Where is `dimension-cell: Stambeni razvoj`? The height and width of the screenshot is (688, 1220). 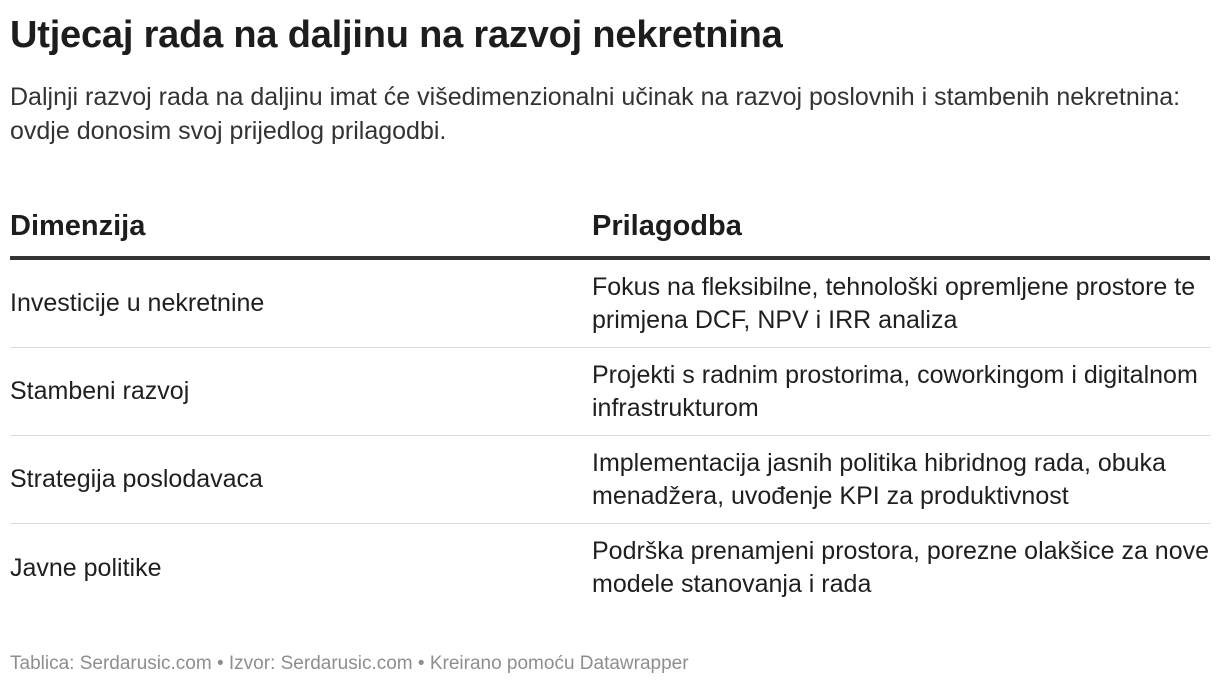
dimension-cell: Stambeni razvoj is located at coordinates (100, 391).